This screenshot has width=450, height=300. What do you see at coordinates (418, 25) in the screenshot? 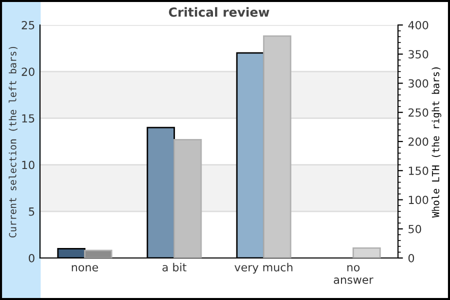
I see `y2-tick-label: 400` at bounding box center [418, 25].